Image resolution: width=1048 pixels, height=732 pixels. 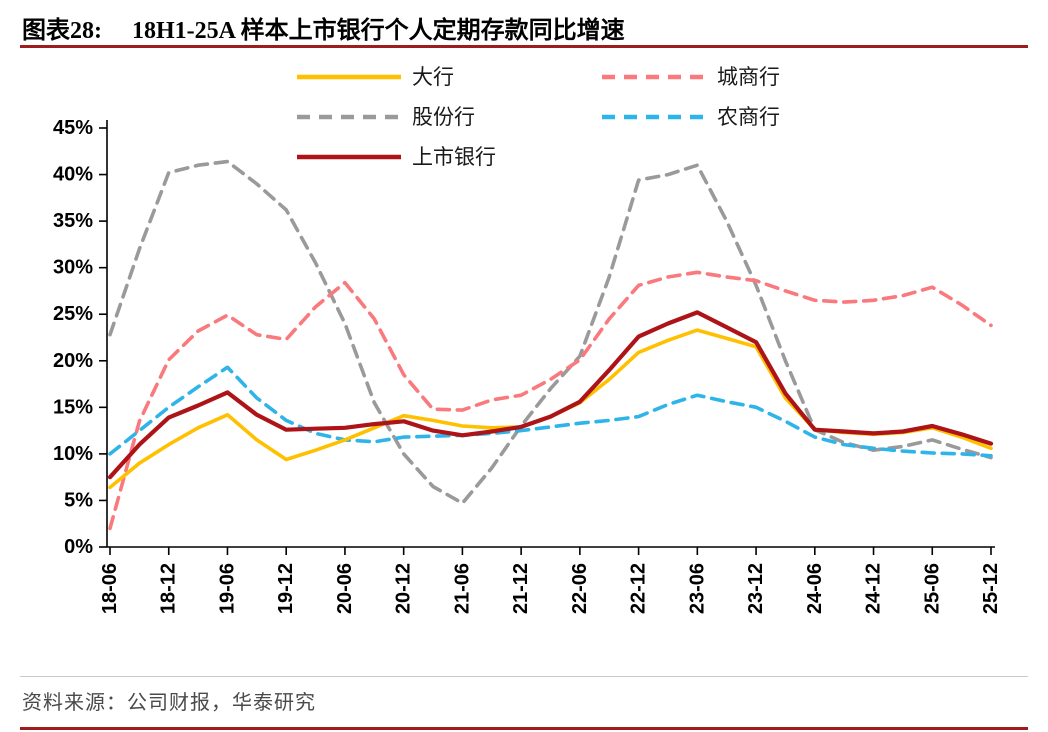 I want to click on x-axis-label: 19-06, so click(x=227, y=588).